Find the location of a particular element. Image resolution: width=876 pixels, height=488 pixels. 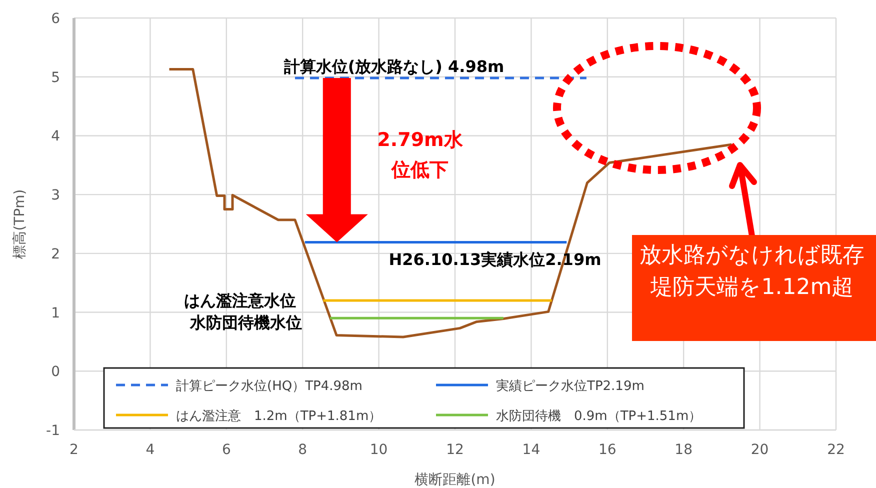

legend-label: 計算ピーク水位(HQ）TP4.98m is located at coordinates (269, 386).